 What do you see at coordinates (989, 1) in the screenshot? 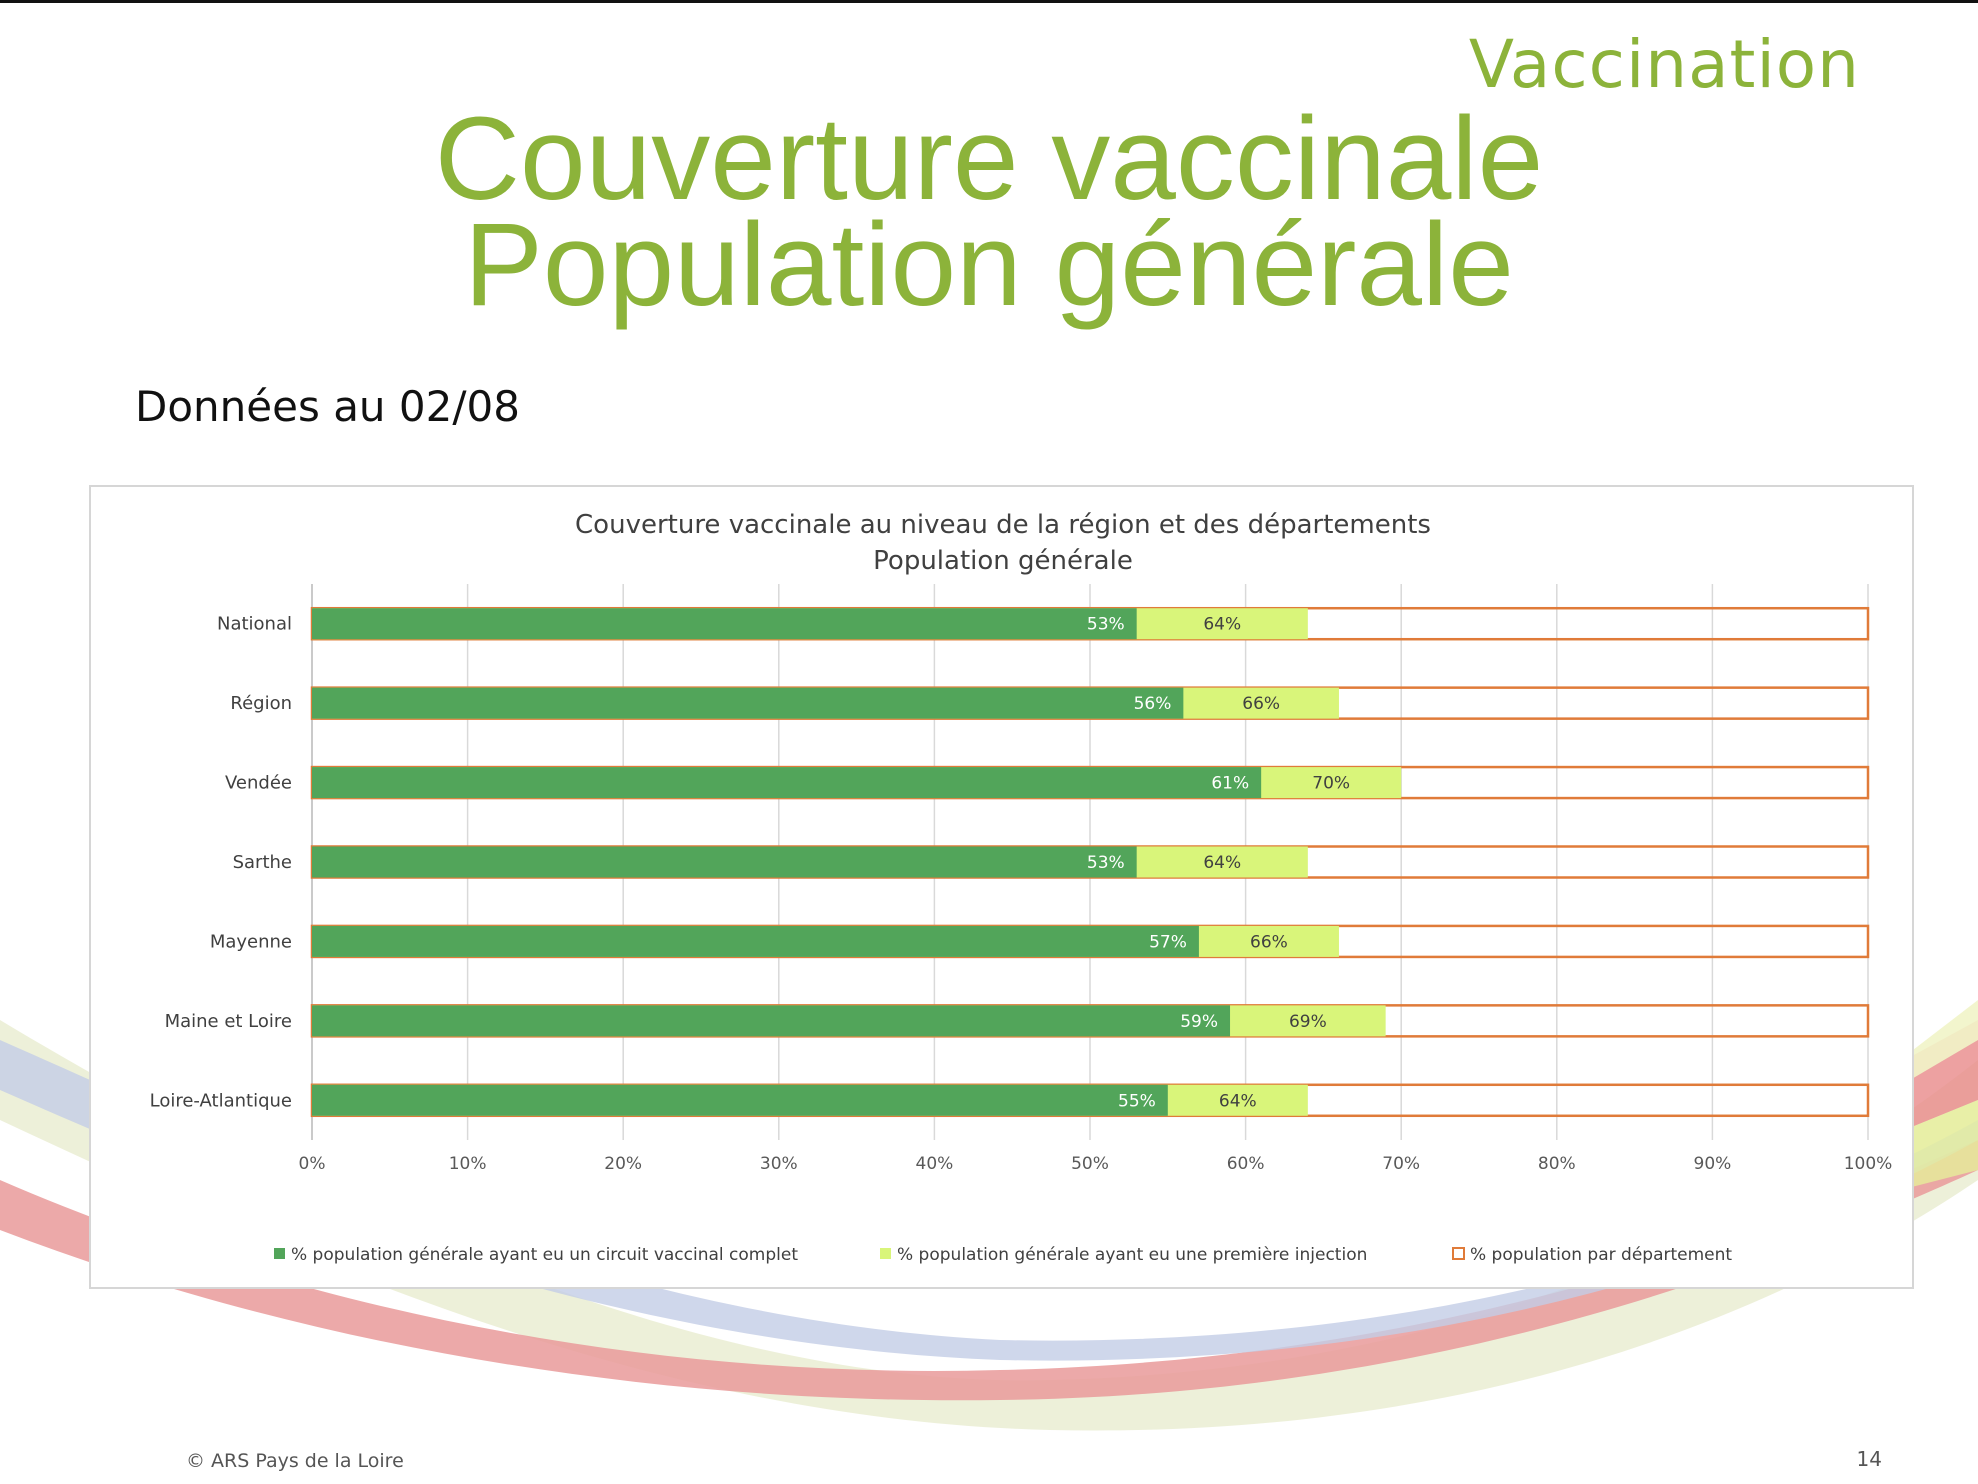
I see `slide-top-border` at bounding box center [989, 1].